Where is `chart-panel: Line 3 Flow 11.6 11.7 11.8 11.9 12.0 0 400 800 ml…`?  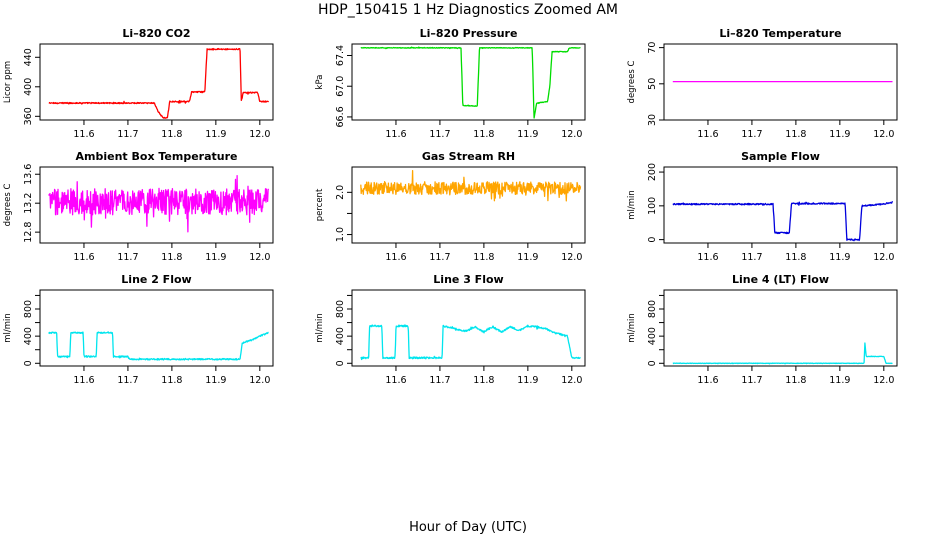 chart-panel: Line 3 Flow 11.6 11.7 11.8 11.9 12.0 0 400 800 ml… is located at coordinates (450, 329).